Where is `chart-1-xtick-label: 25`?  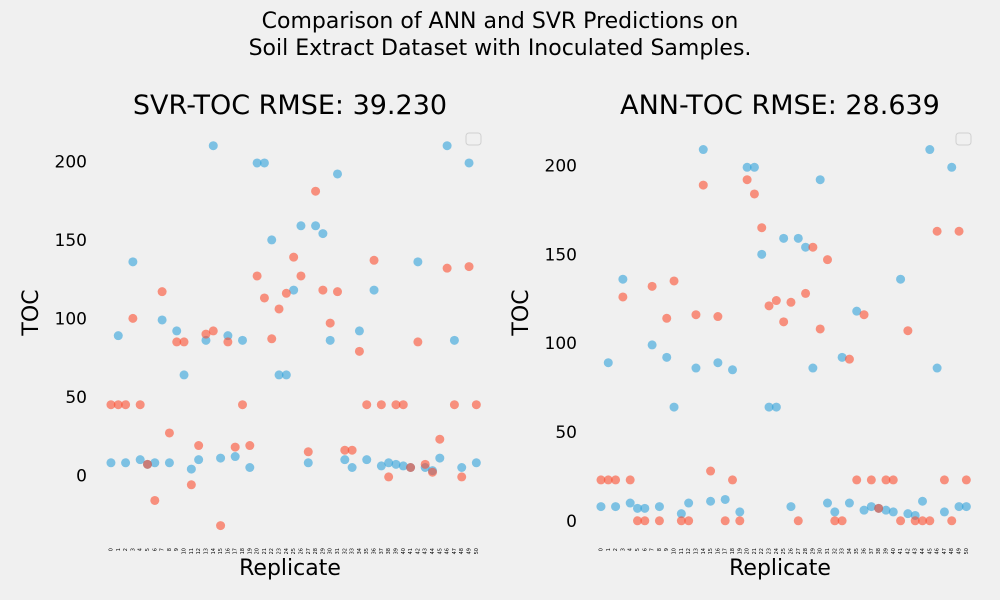
chart-1-xtick-label: 25 is located at coordinates (784, 551).